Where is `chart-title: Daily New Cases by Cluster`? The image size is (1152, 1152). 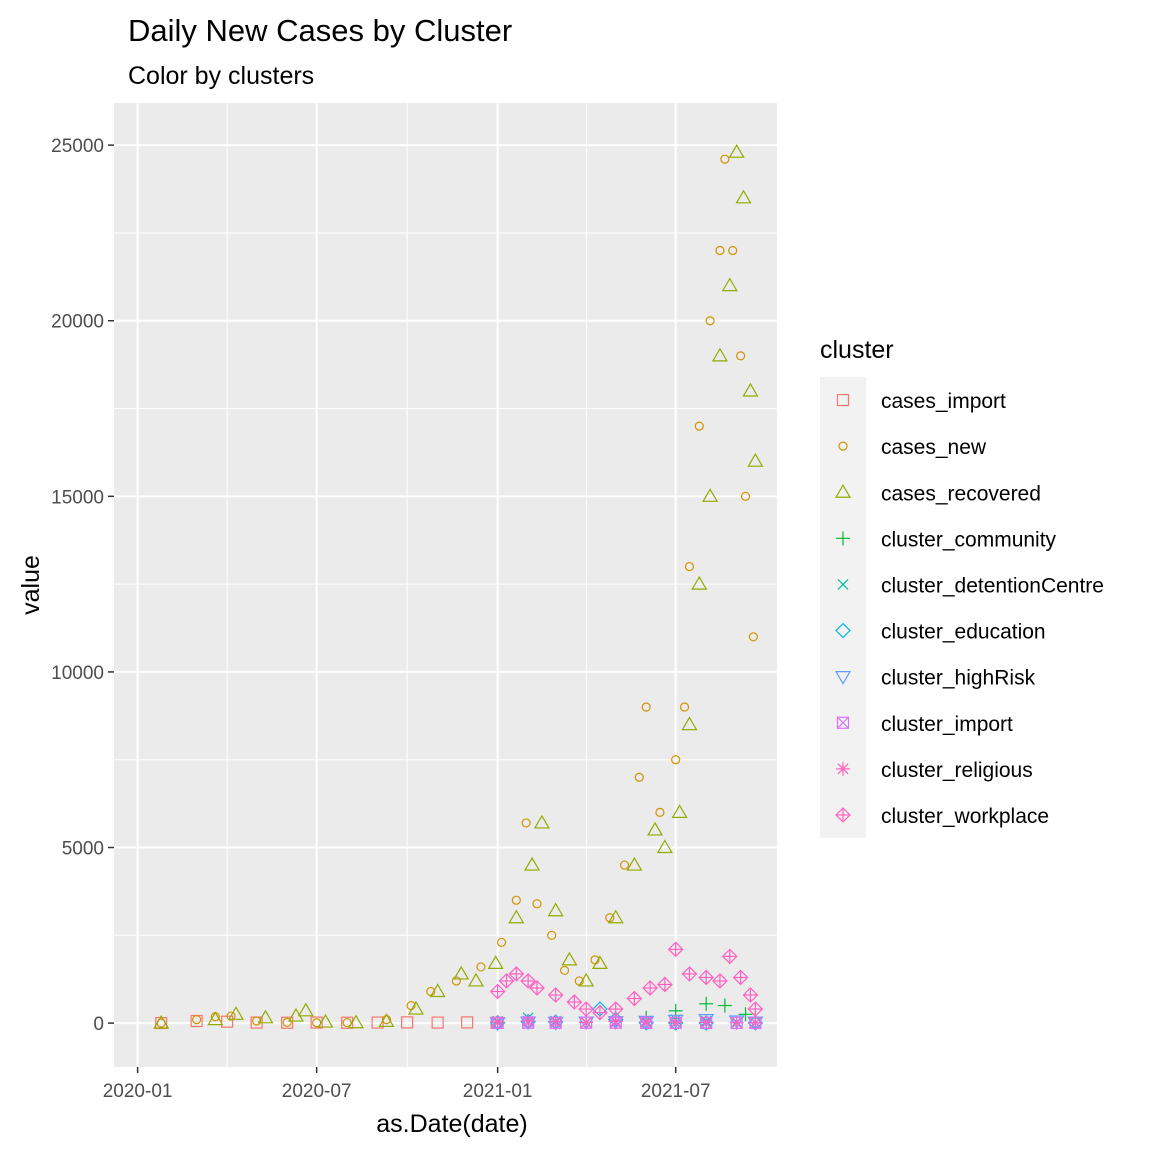 chart-title: Daily New Cases by Cluster is located at coordinates (320, 30).